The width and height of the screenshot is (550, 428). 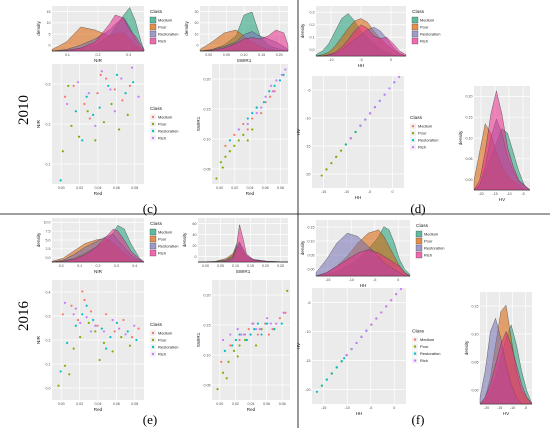 I want to click on y-tick-label: 20, so click(x=195, y=246).